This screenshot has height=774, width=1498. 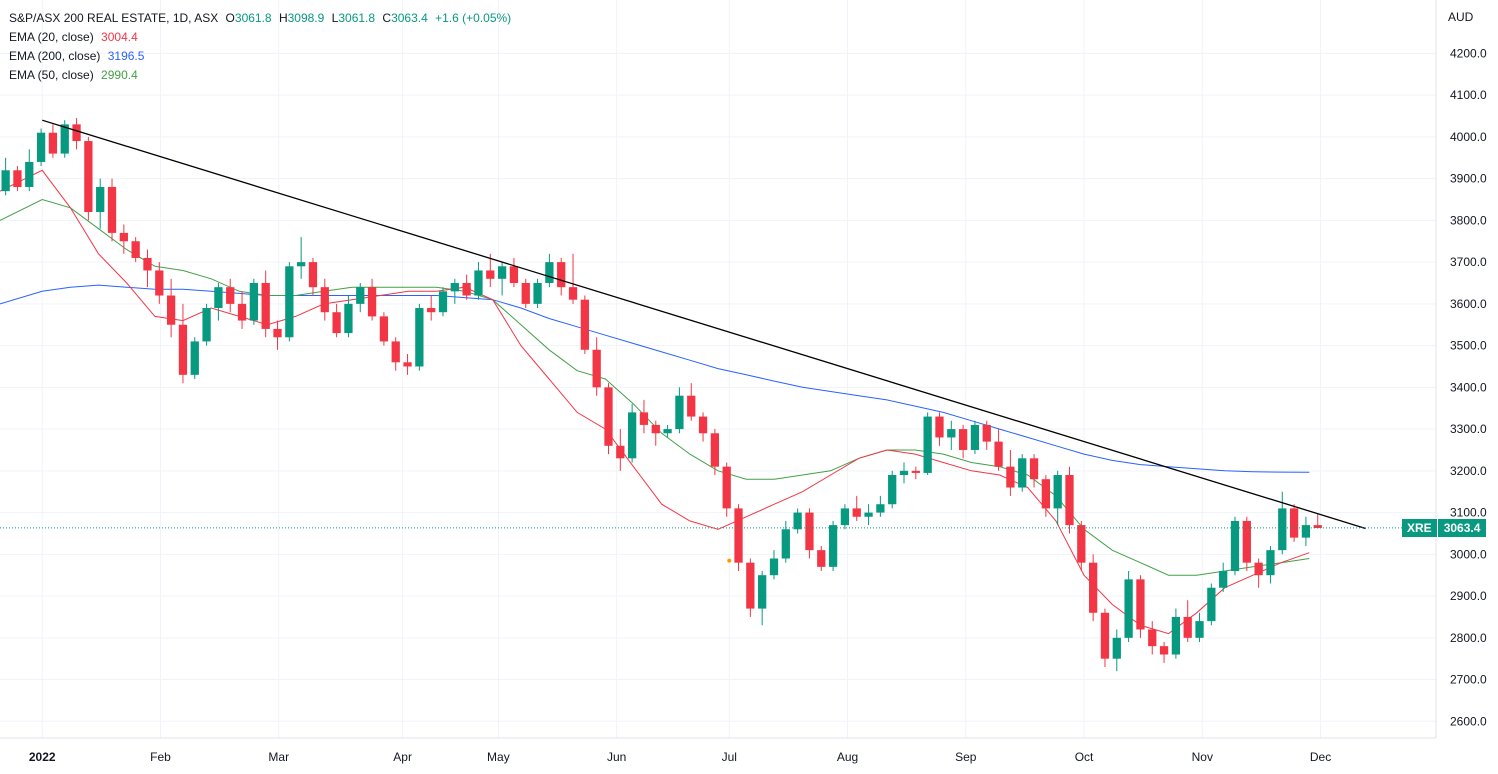 I want to click on price-tick-label: 3600.0, so click(x=1468, y=304).